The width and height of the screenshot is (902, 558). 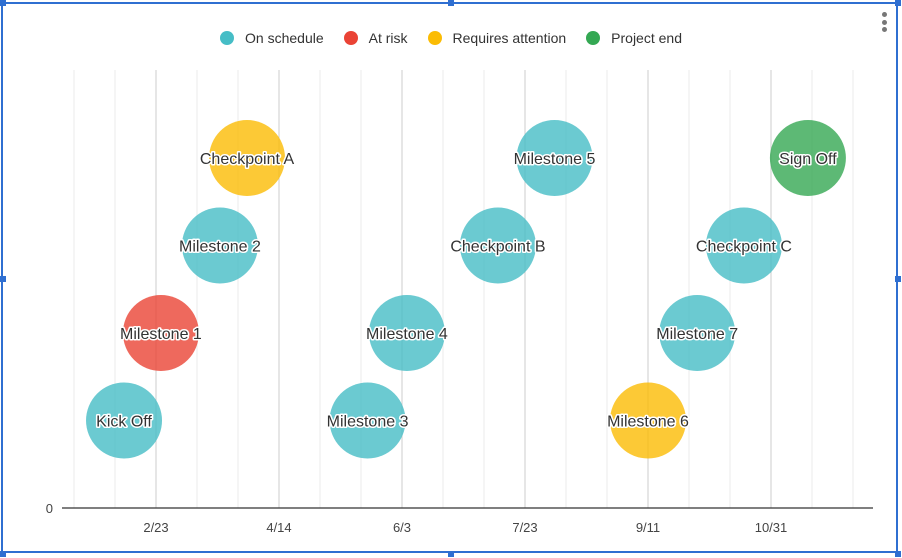 I want to click on milestone-label: Sign Off, so click(x=808, y=159).